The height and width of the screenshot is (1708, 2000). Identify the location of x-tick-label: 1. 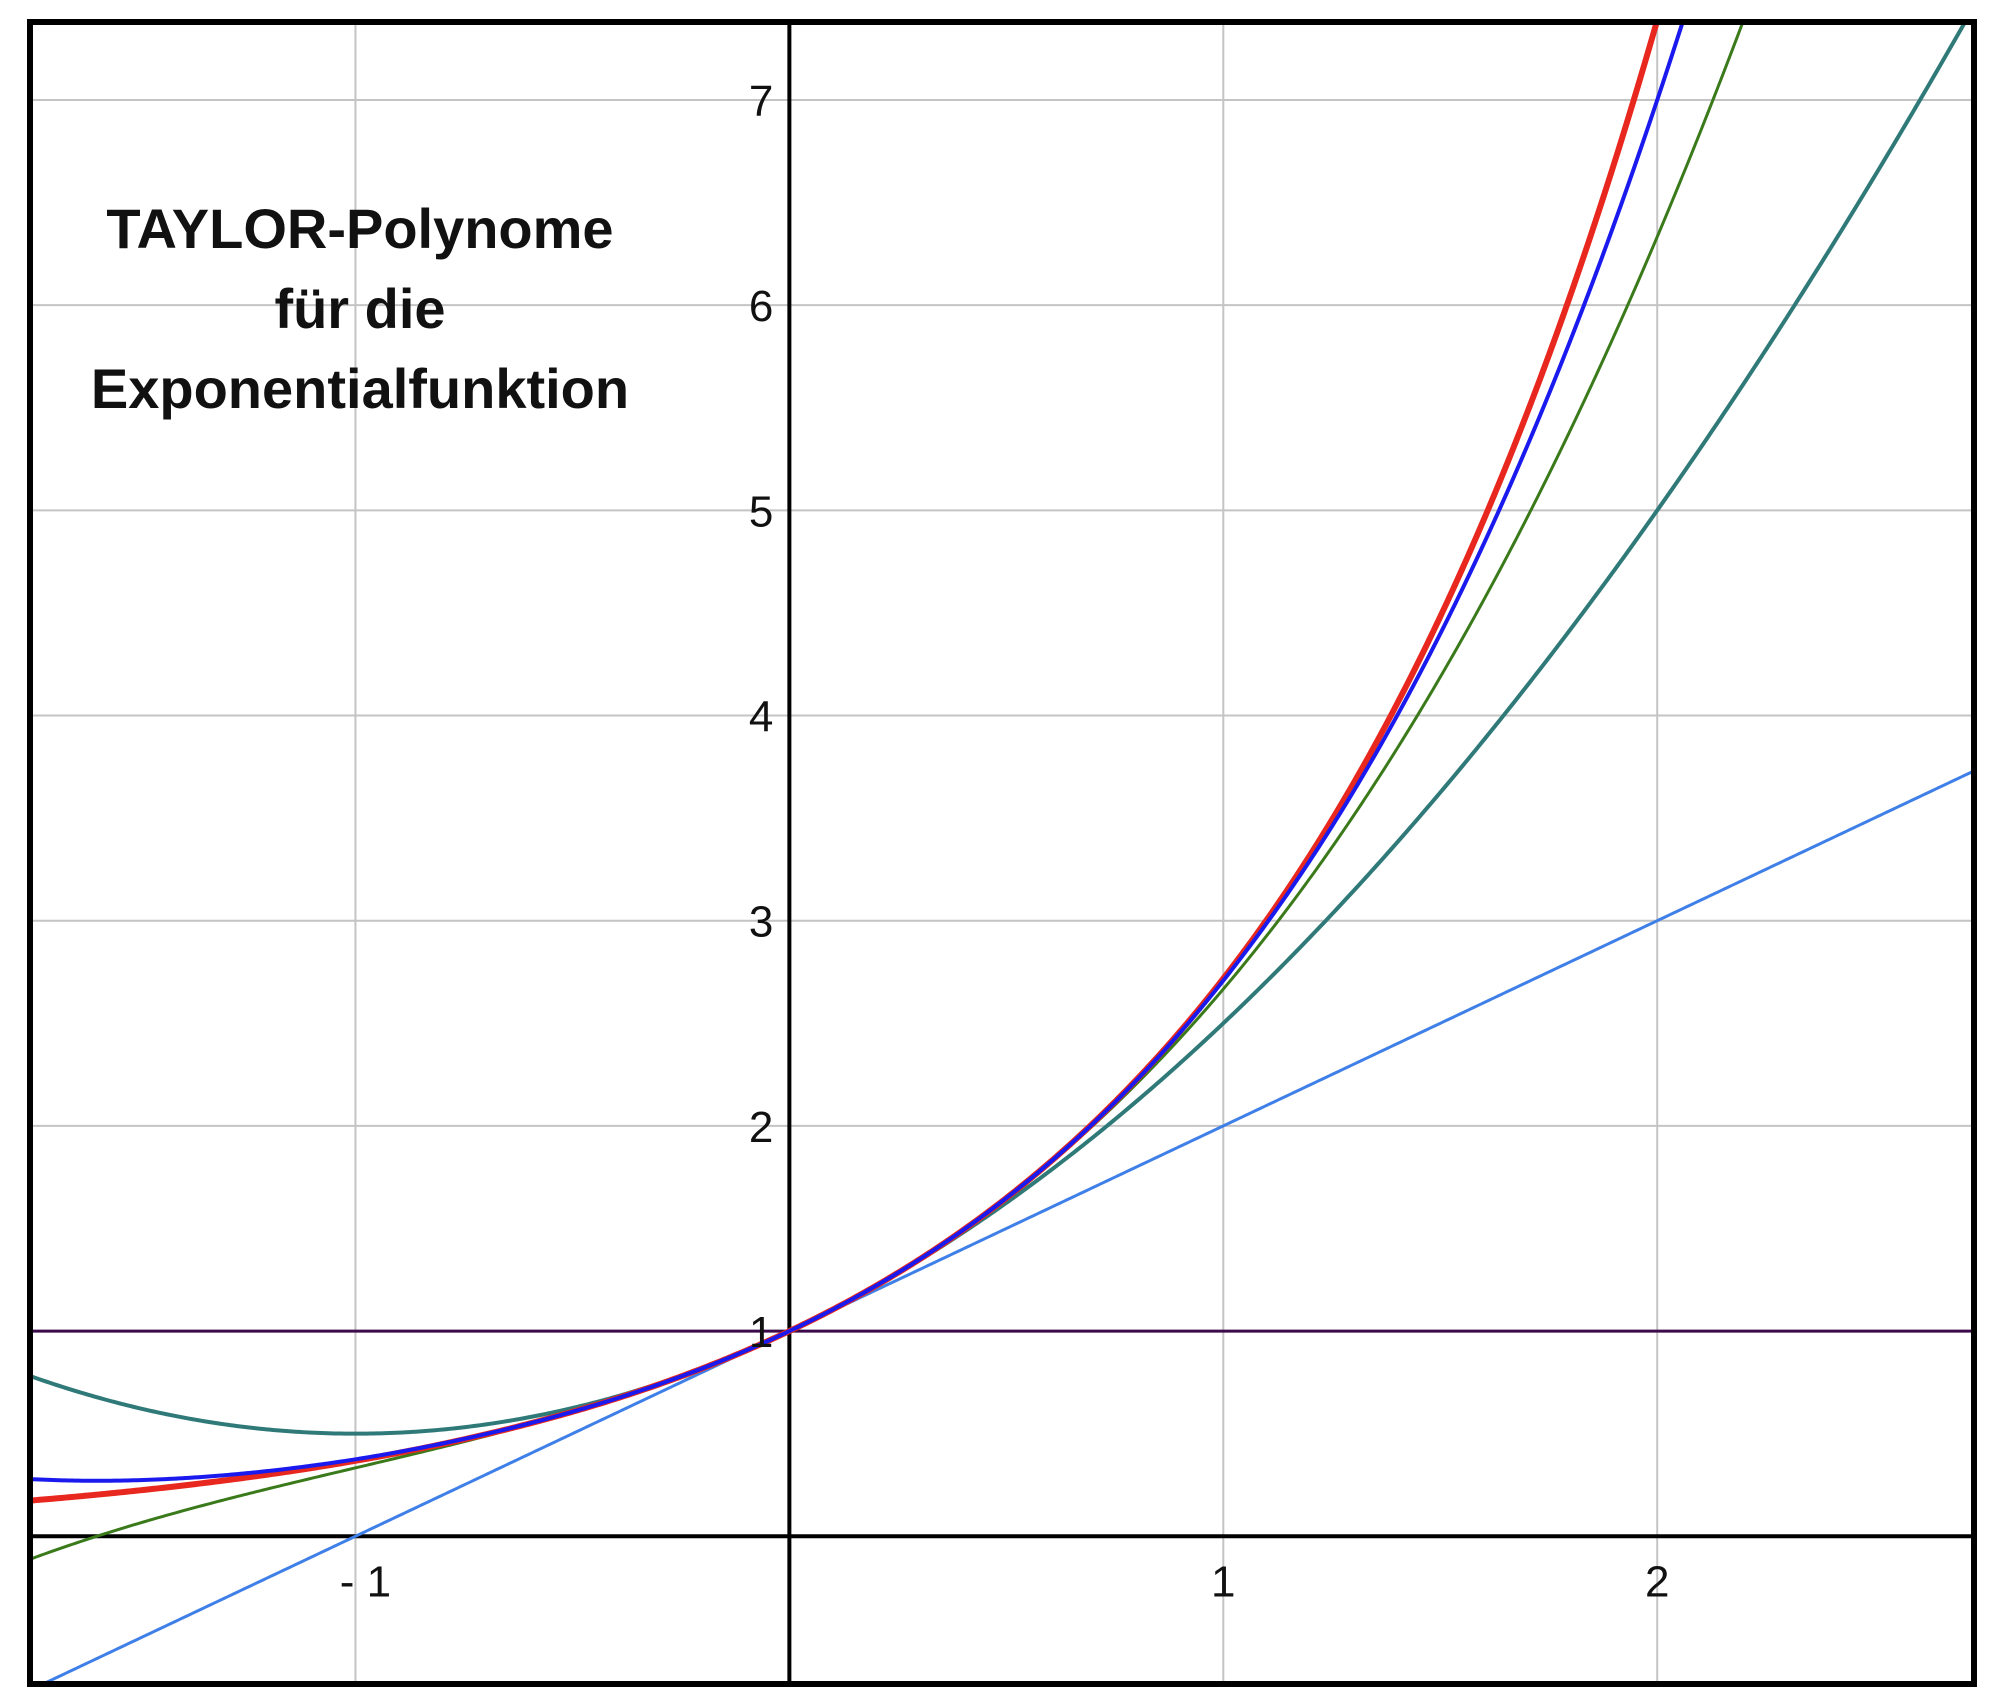
(1223, 1581).